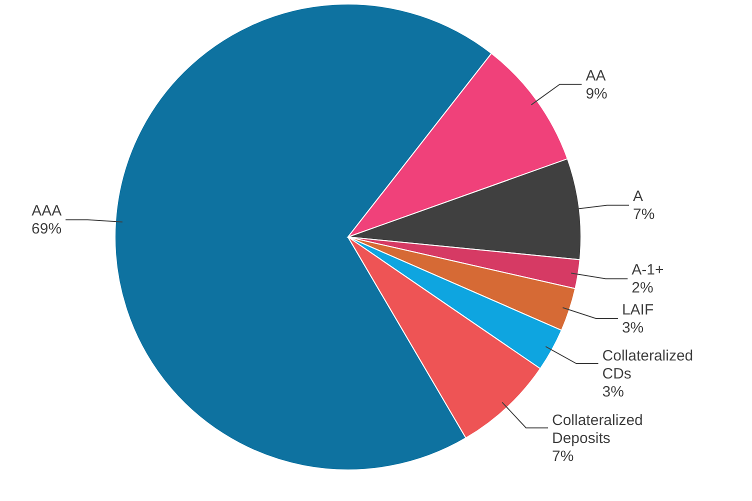 The image size is (752, 501). Describe the element at coordinates (47, 229) in the screenshot. I see `data-label: 69%` at that location.